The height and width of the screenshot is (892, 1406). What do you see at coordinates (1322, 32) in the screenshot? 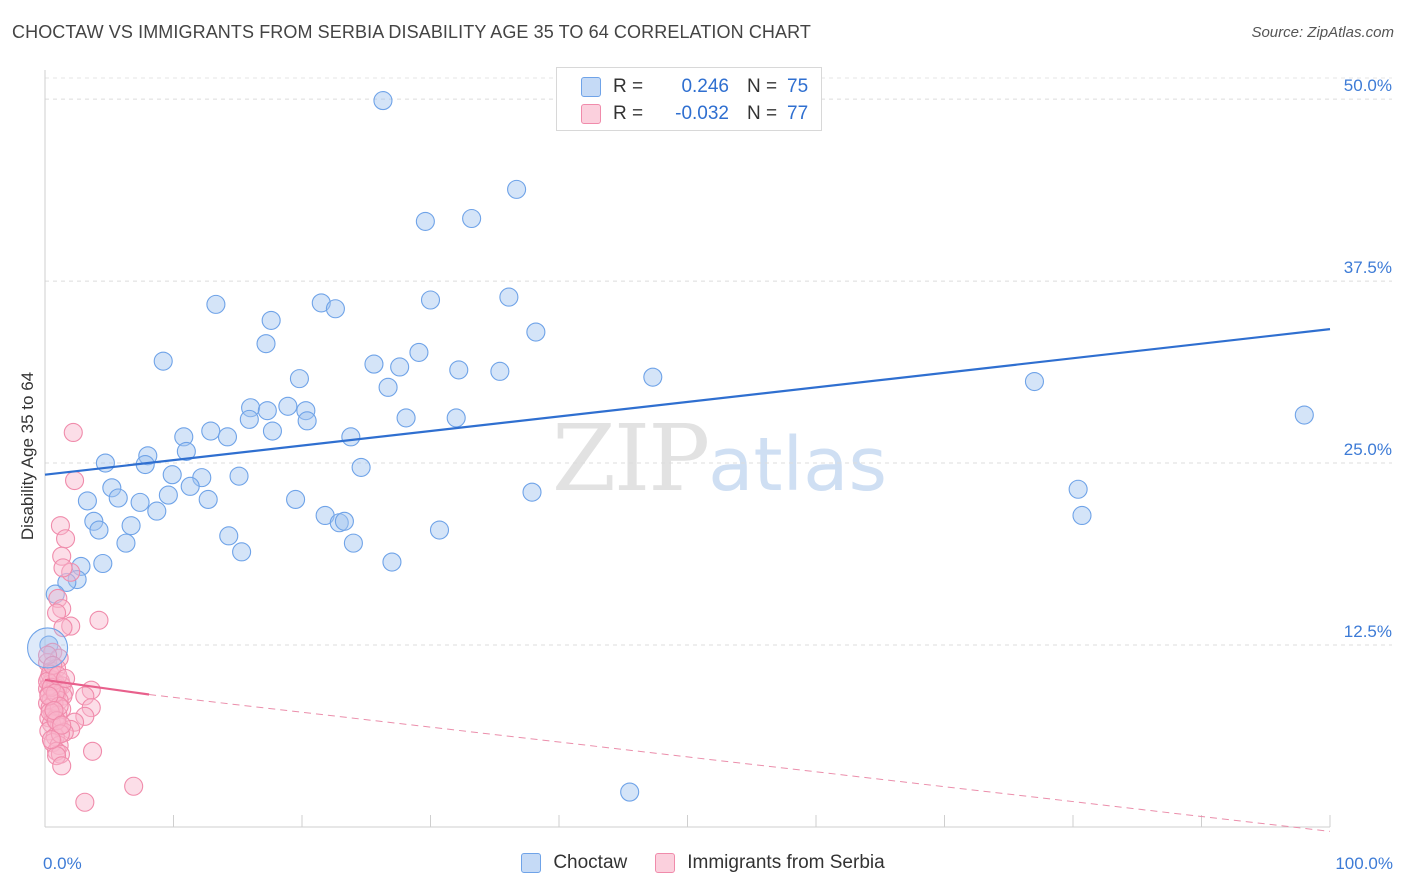
I see `source-label: Source: ZipAtlas.com` at bounding box center [1322, 32].